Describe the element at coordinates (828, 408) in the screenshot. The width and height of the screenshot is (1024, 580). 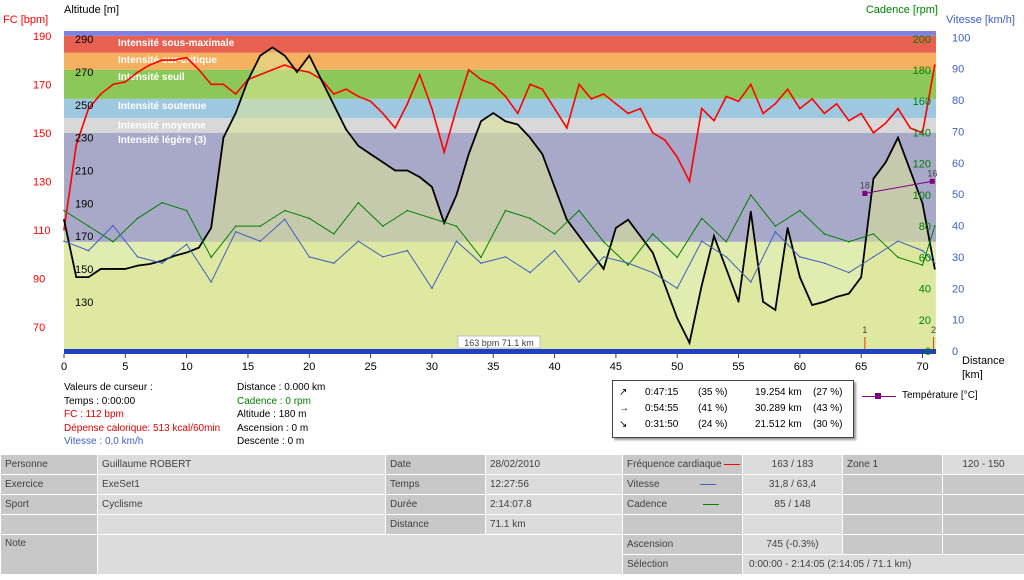
I see `stats-pct-dist: (43 %)` at that location.